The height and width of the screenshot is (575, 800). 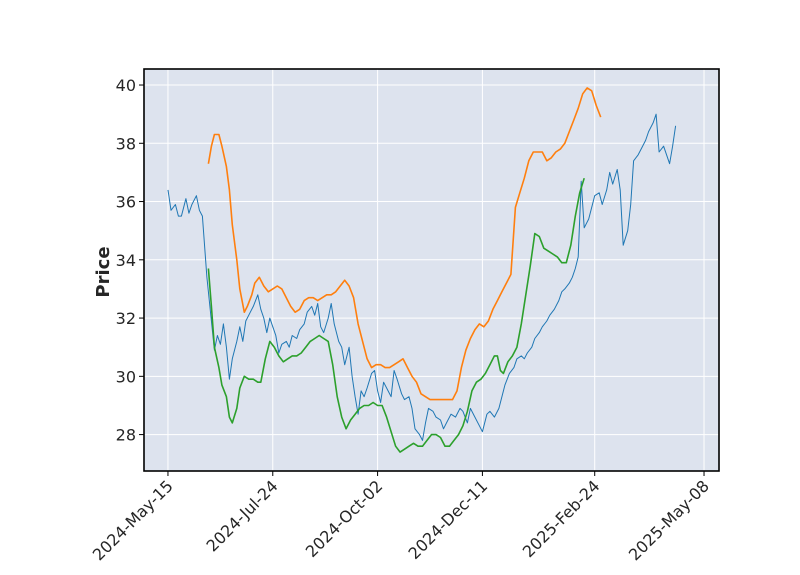 I want to click on y-tick-label: 32, so click(x=126, y=318).